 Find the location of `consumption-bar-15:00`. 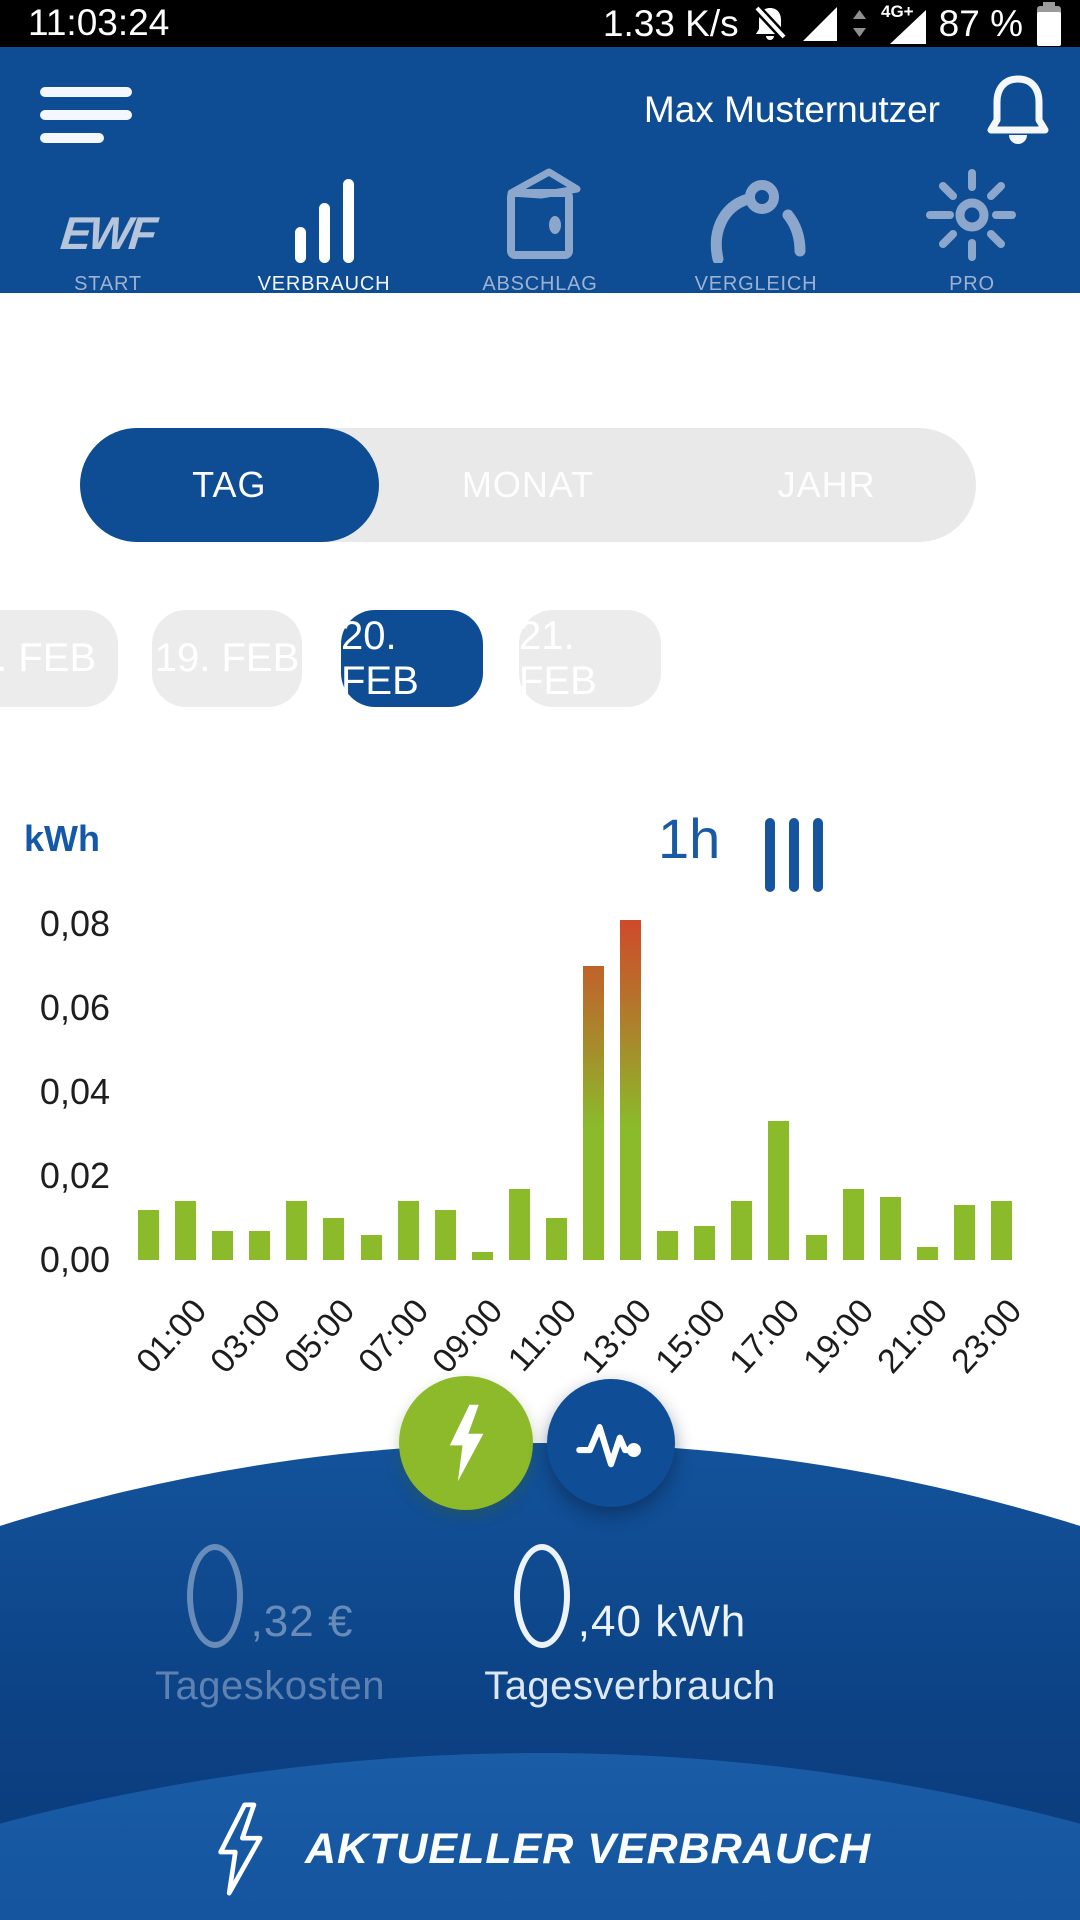

consumption-bar-15:00 is located at coordinates (705, 1243).